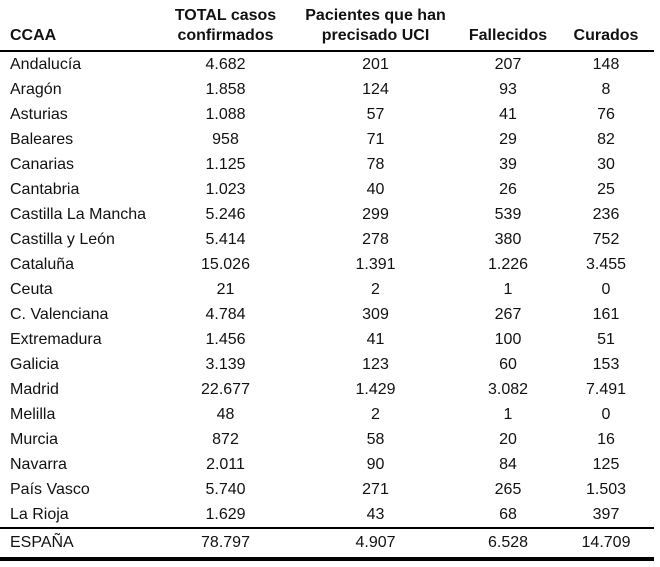  Describe the element at coordinates (33, 414) in the screenshot. I see `row-ccaa: Melilla` at that location.